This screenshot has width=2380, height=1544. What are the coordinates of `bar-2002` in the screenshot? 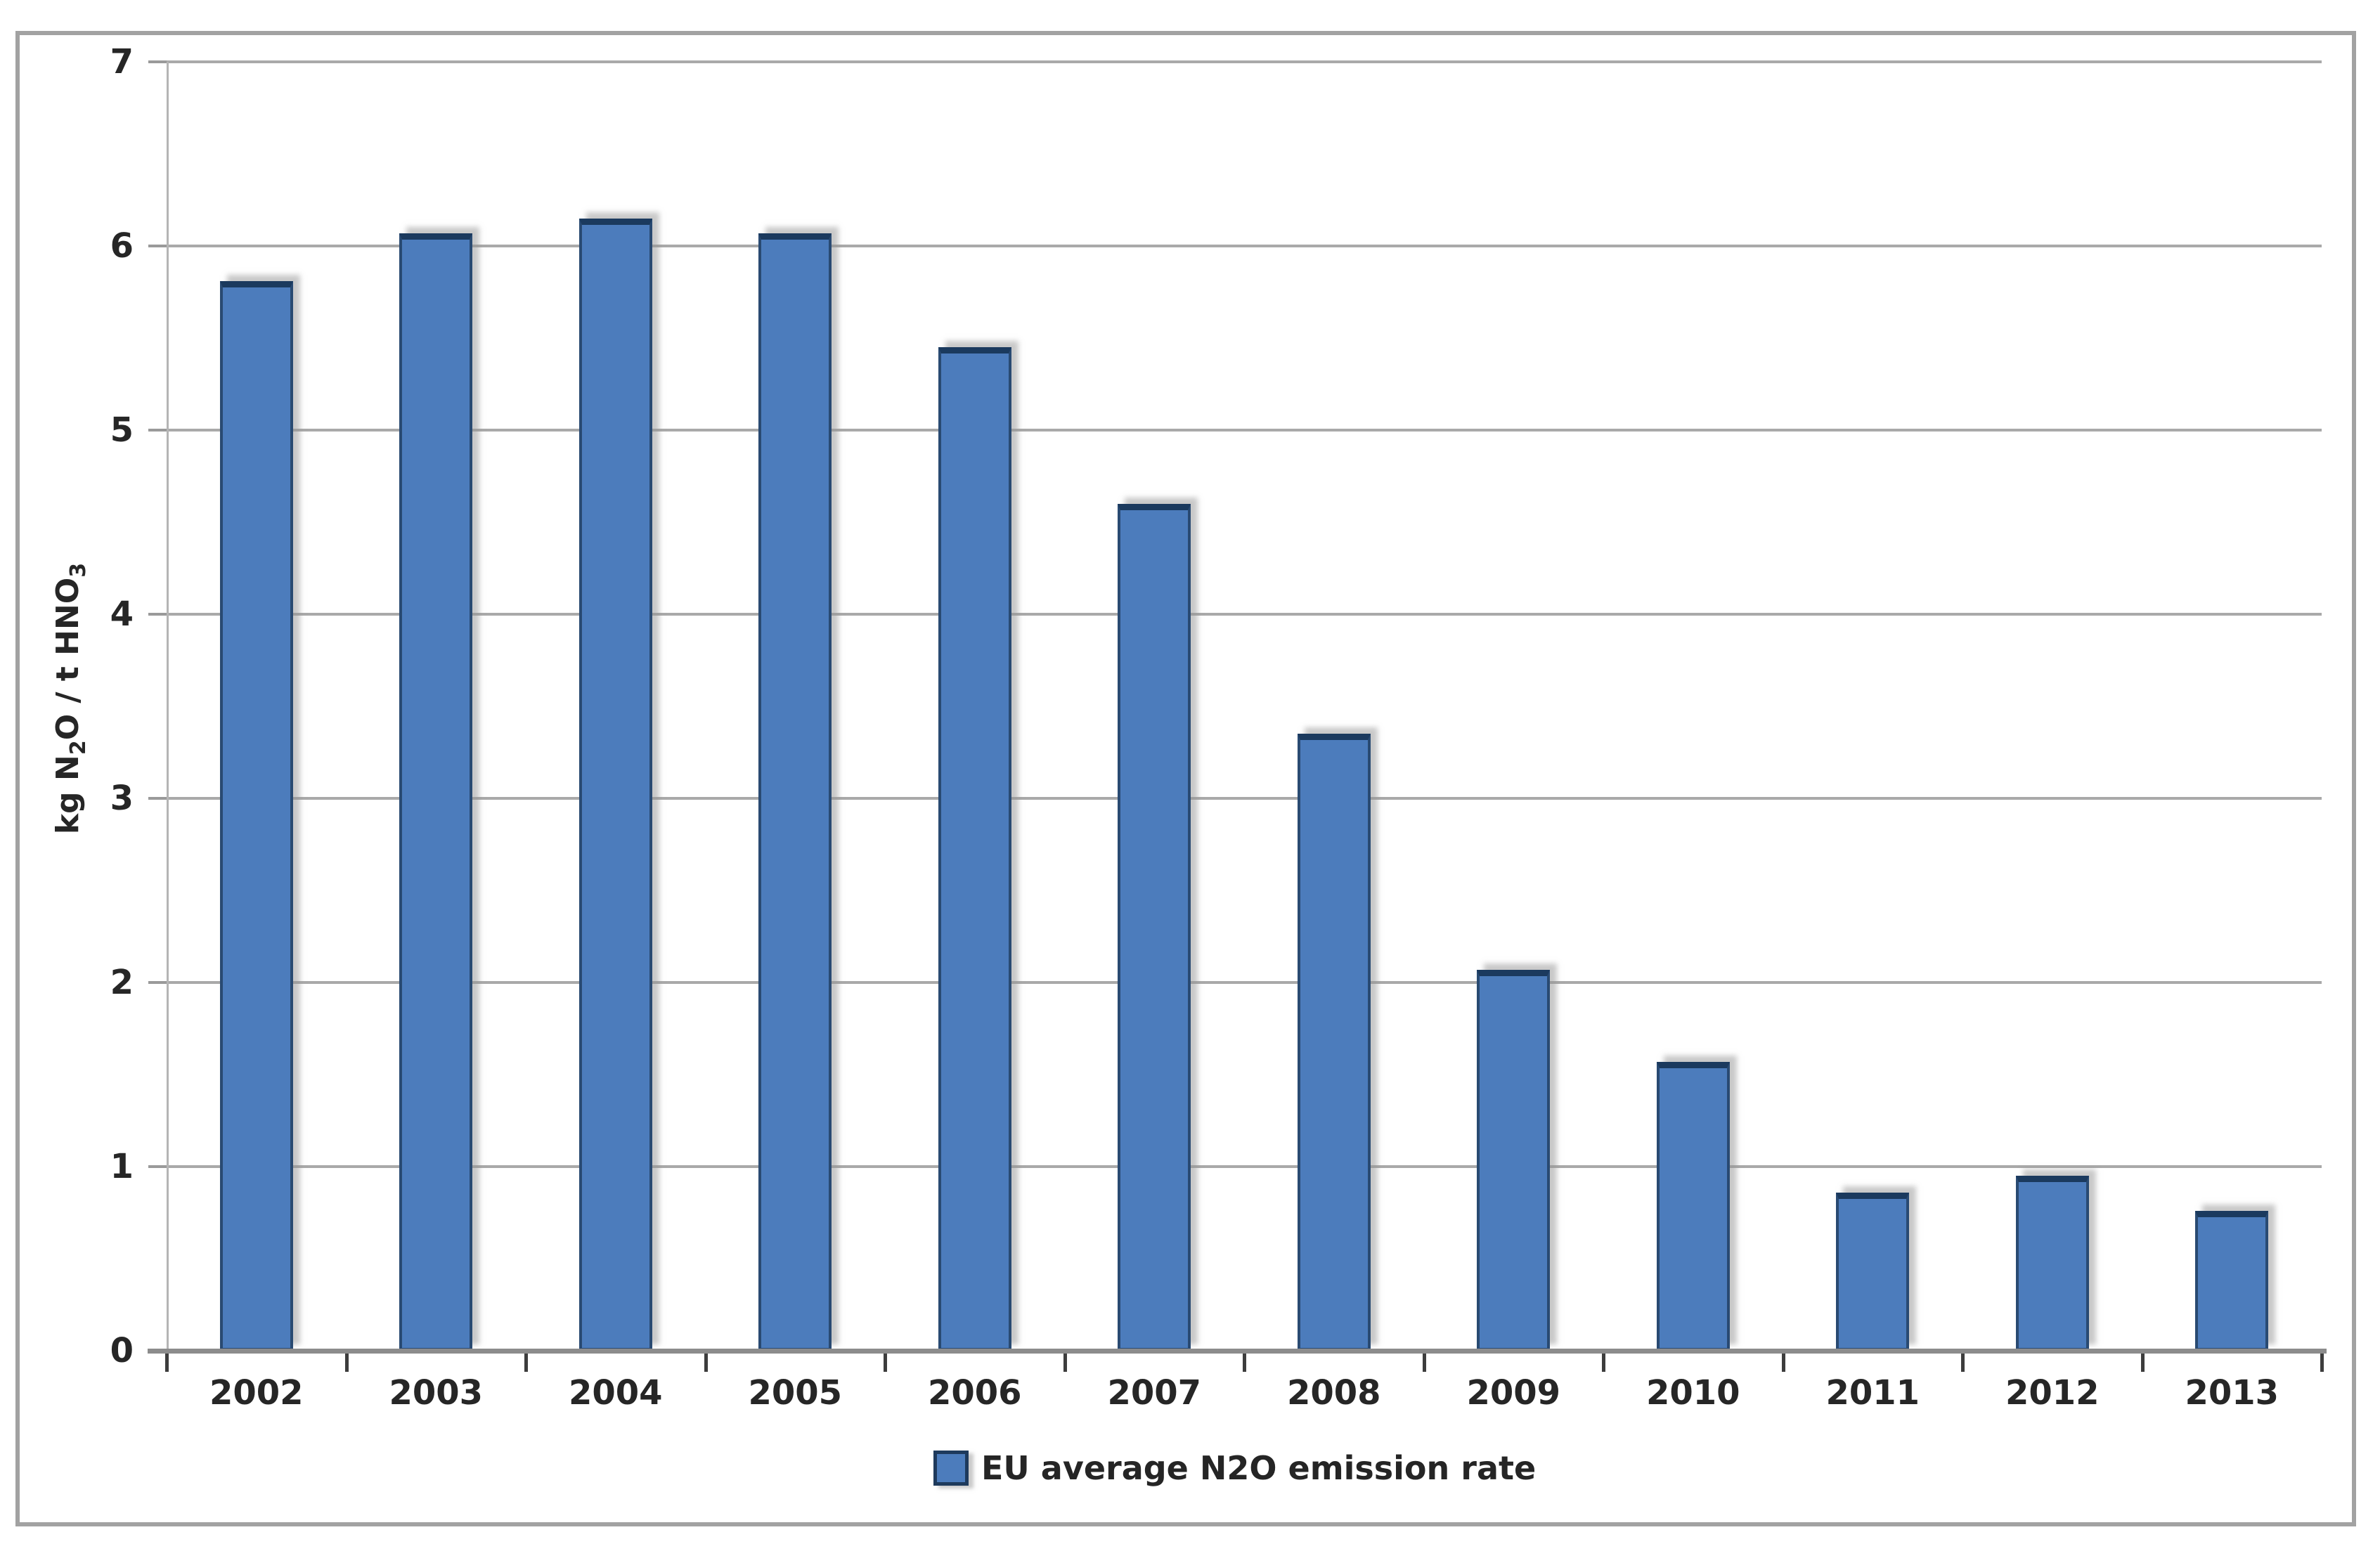 It's located at (256, 815).